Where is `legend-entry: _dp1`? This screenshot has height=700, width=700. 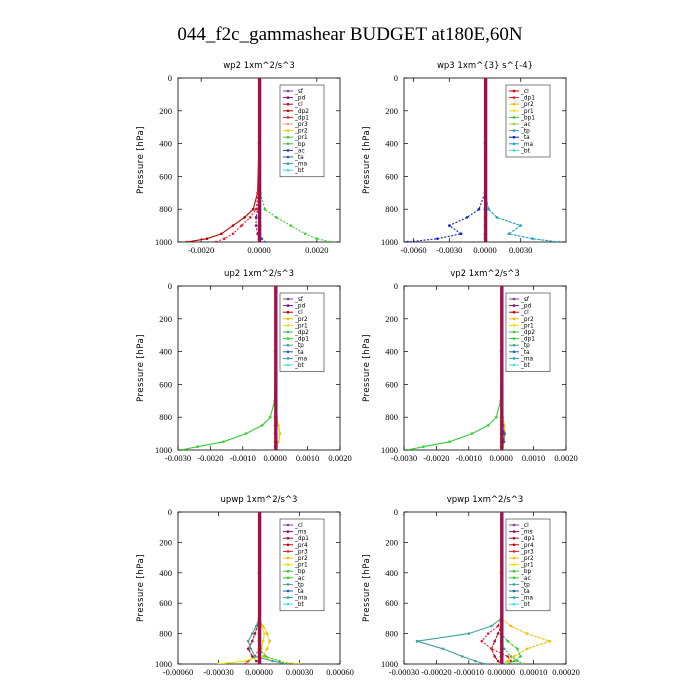 legend-entry: _dp1 is located at coordinates (301, 118).